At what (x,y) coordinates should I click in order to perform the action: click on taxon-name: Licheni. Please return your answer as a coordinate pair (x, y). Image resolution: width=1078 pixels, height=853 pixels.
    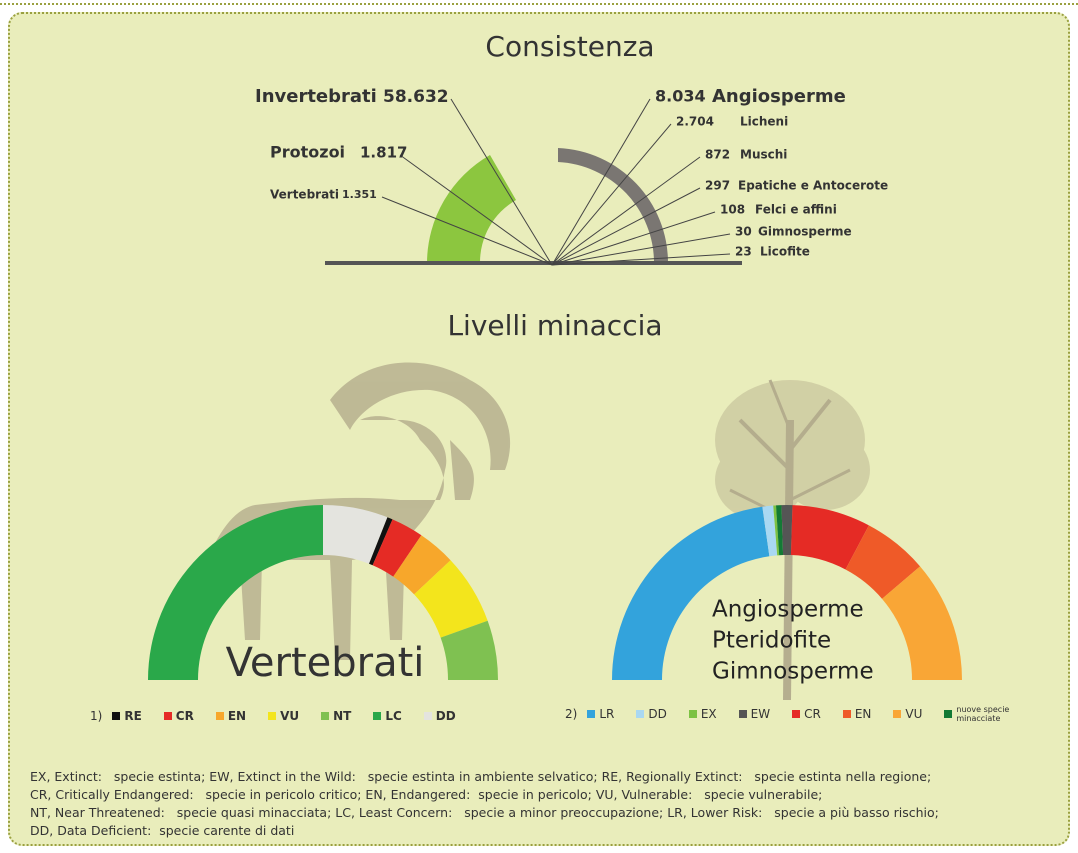
    Looking at the image, I should click on (764, 122).